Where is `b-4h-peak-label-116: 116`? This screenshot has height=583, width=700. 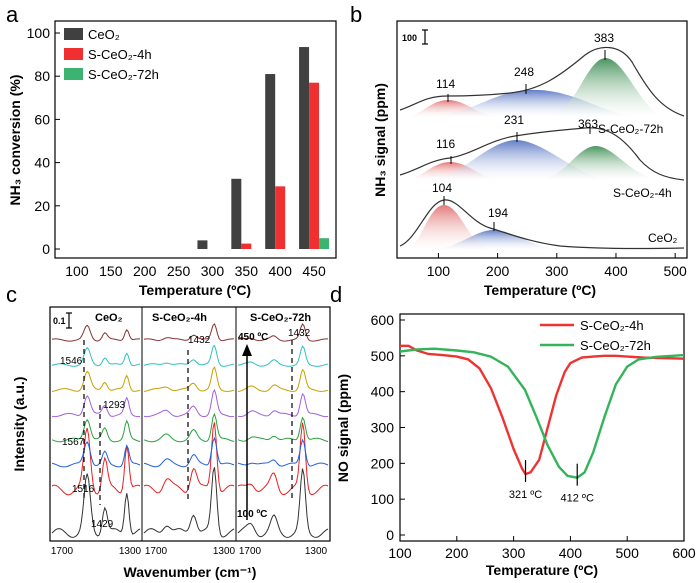
b-4h-peak-label-116: 116 is located at coordinates (445, 144).